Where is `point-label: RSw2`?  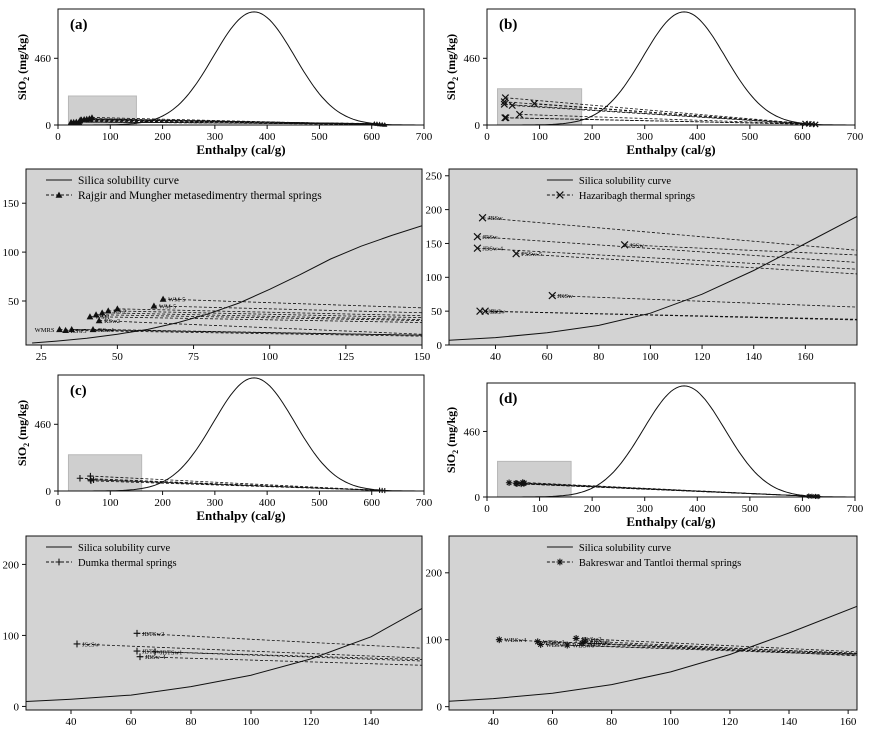 point-label: RSw2 is located at coordinates (112, 321).